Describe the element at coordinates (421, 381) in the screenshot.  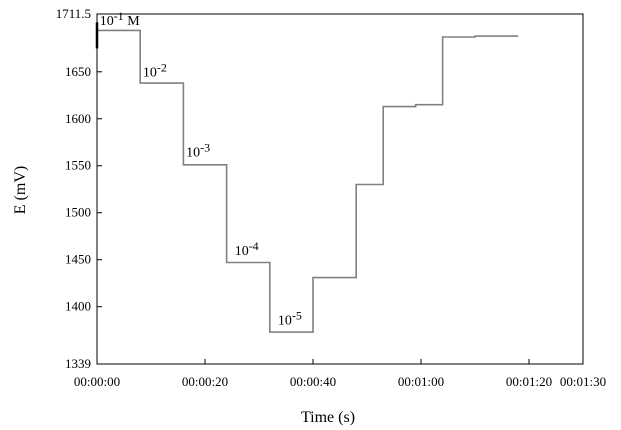
I see `x-tick-label: 00:01:00` at that location.